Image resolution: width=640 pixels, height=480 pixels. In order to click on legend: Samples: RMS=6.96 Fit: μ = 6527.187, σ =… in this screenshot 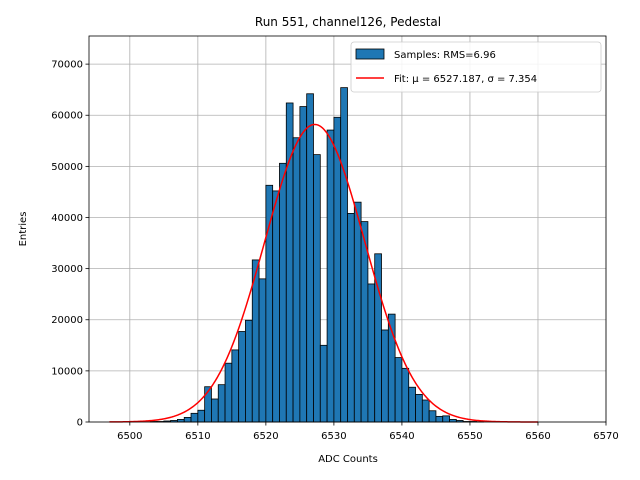, I will do `click(476, 67)`.